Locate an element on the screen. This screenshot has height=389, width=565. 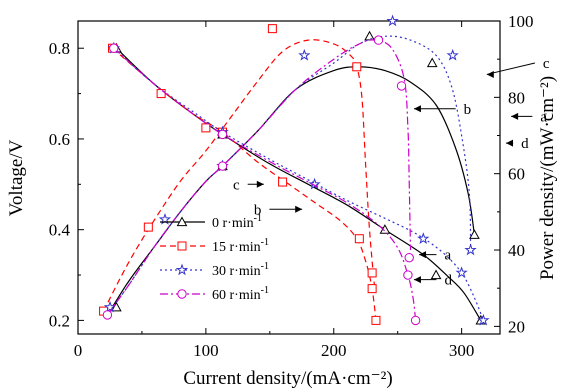
y-axis-right-label: Power density/(mW·cm⁻²) is located at coordinates (547, 178).